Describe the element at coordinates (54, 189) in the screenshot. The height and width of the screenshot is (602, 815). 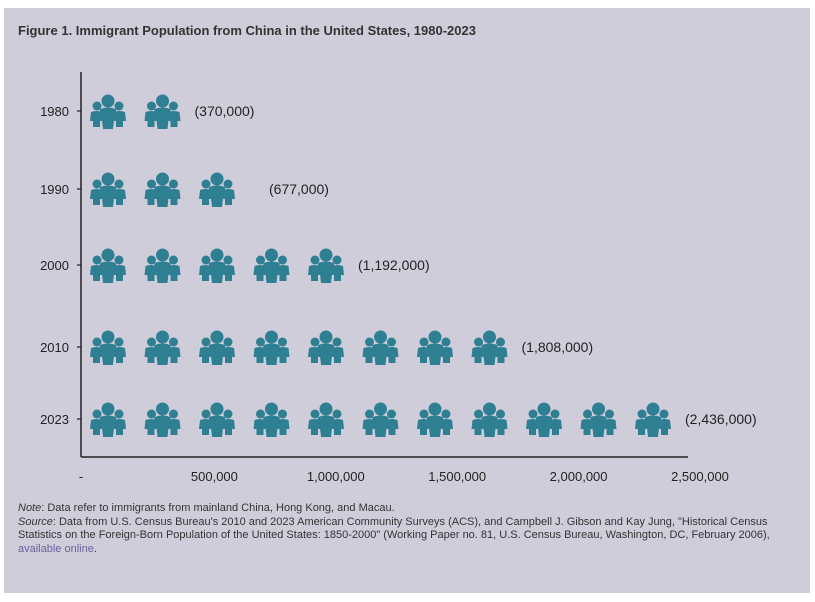
I see `y-tick-label: 1990` at that location.